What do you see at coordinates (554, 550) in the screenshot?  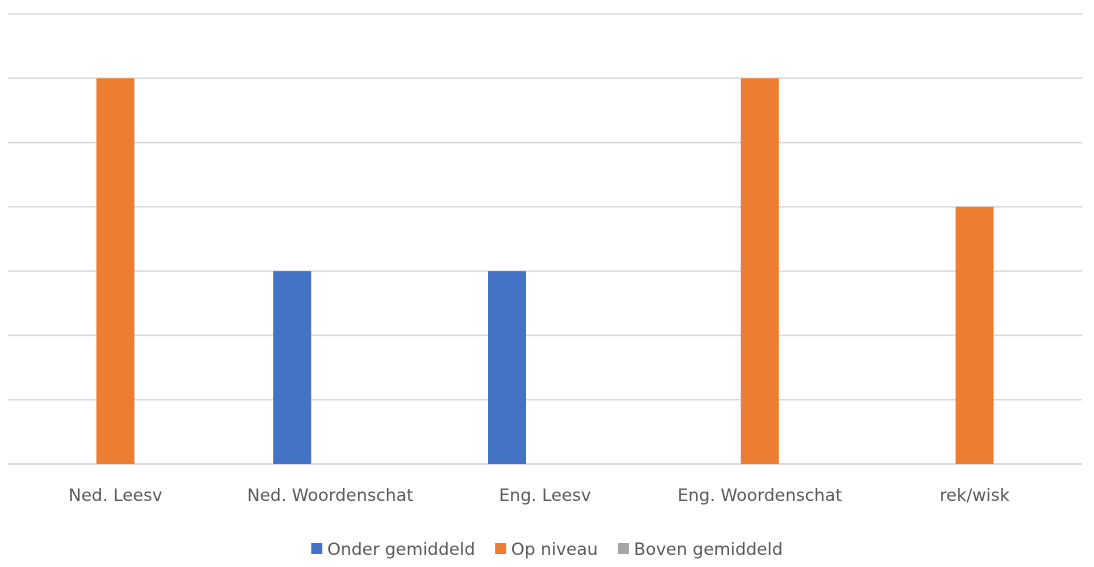 I see `legend-label: Op niveau` at bounding box center [554, 550].